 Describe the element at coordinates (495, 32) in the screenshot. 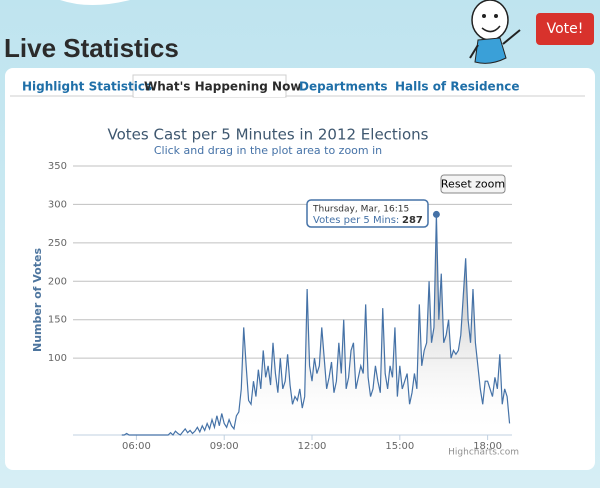

I see `mascot` at that location.